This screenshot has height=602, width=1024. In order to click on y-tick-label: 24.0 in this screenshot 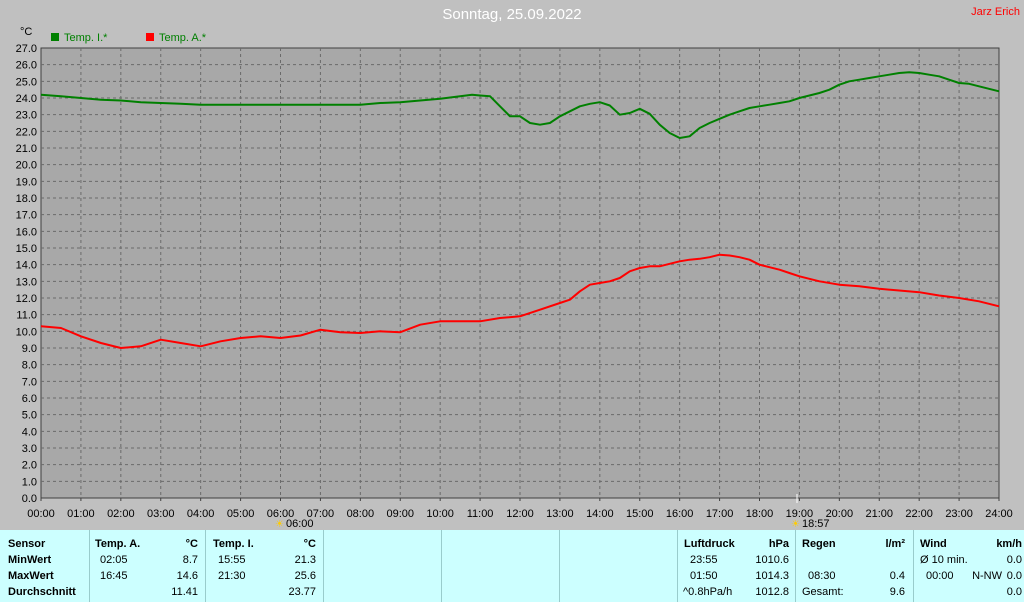, I will do `click(26, 99)`.